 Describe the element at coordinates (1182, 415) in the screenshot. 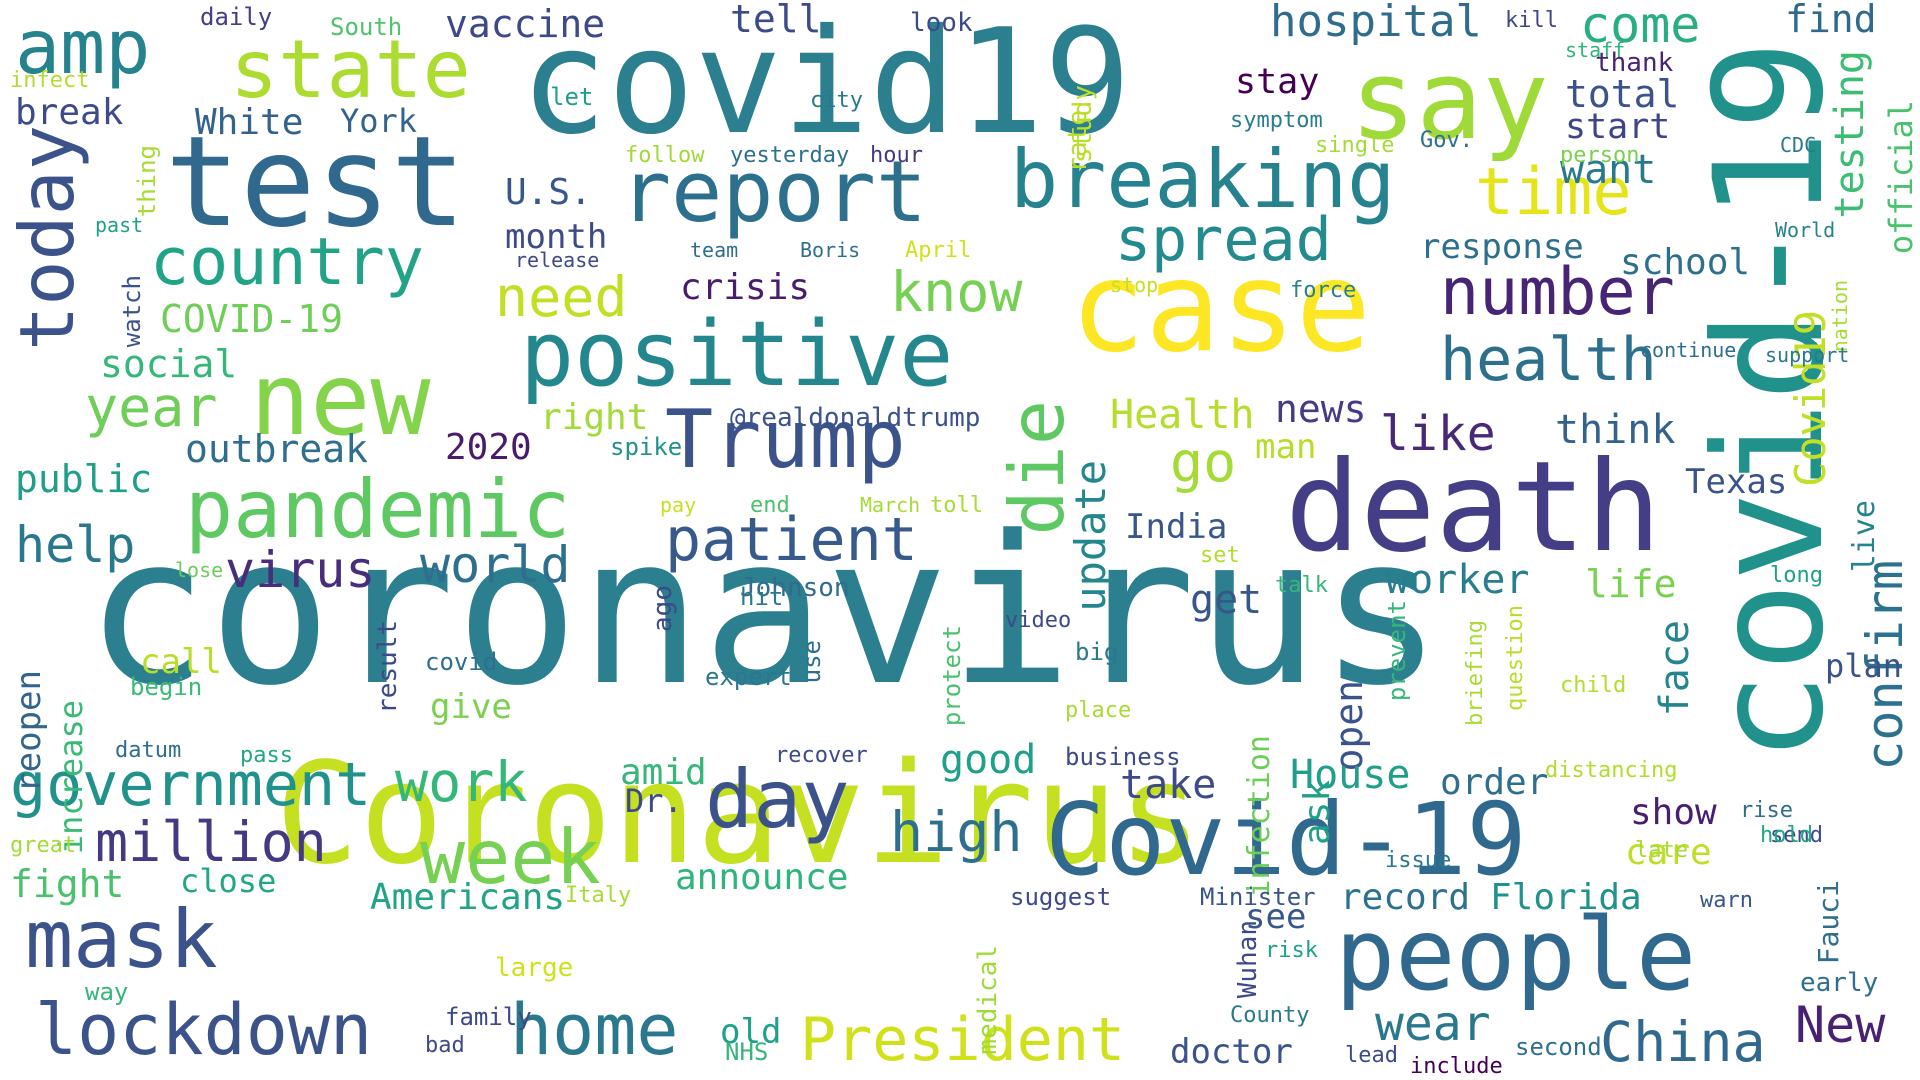

I see `cloud-word: Health` at that location.